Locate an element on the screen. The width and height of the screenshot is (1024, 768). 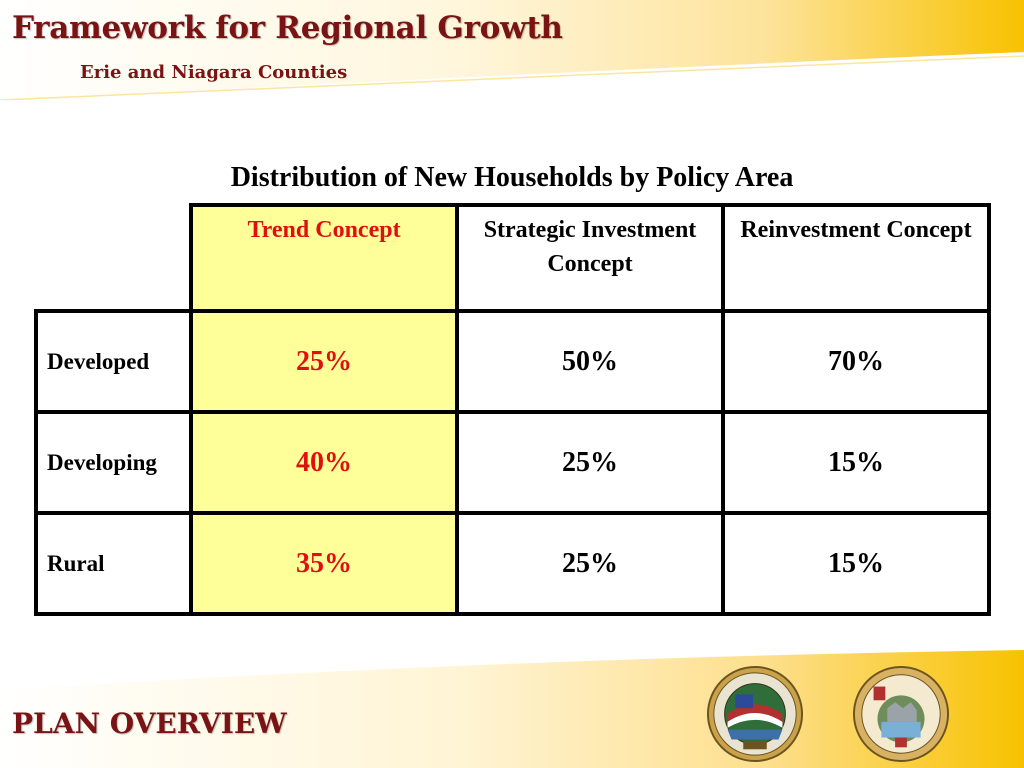
table-row: Developing 40% 25% 15% is located at coordinates (512, 462).